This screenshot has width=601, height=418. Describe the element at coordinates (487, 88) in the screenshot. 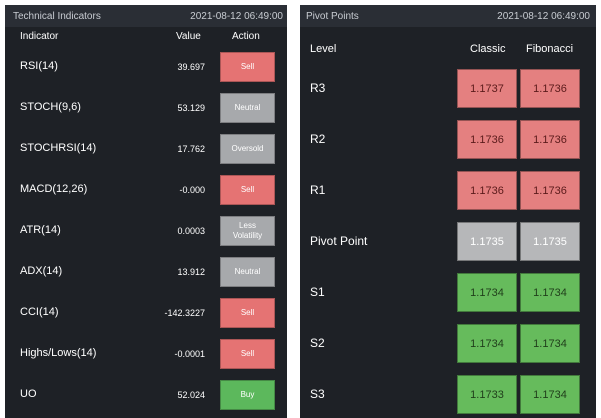

I see `classic-value-cell: 1.1737` at that location.